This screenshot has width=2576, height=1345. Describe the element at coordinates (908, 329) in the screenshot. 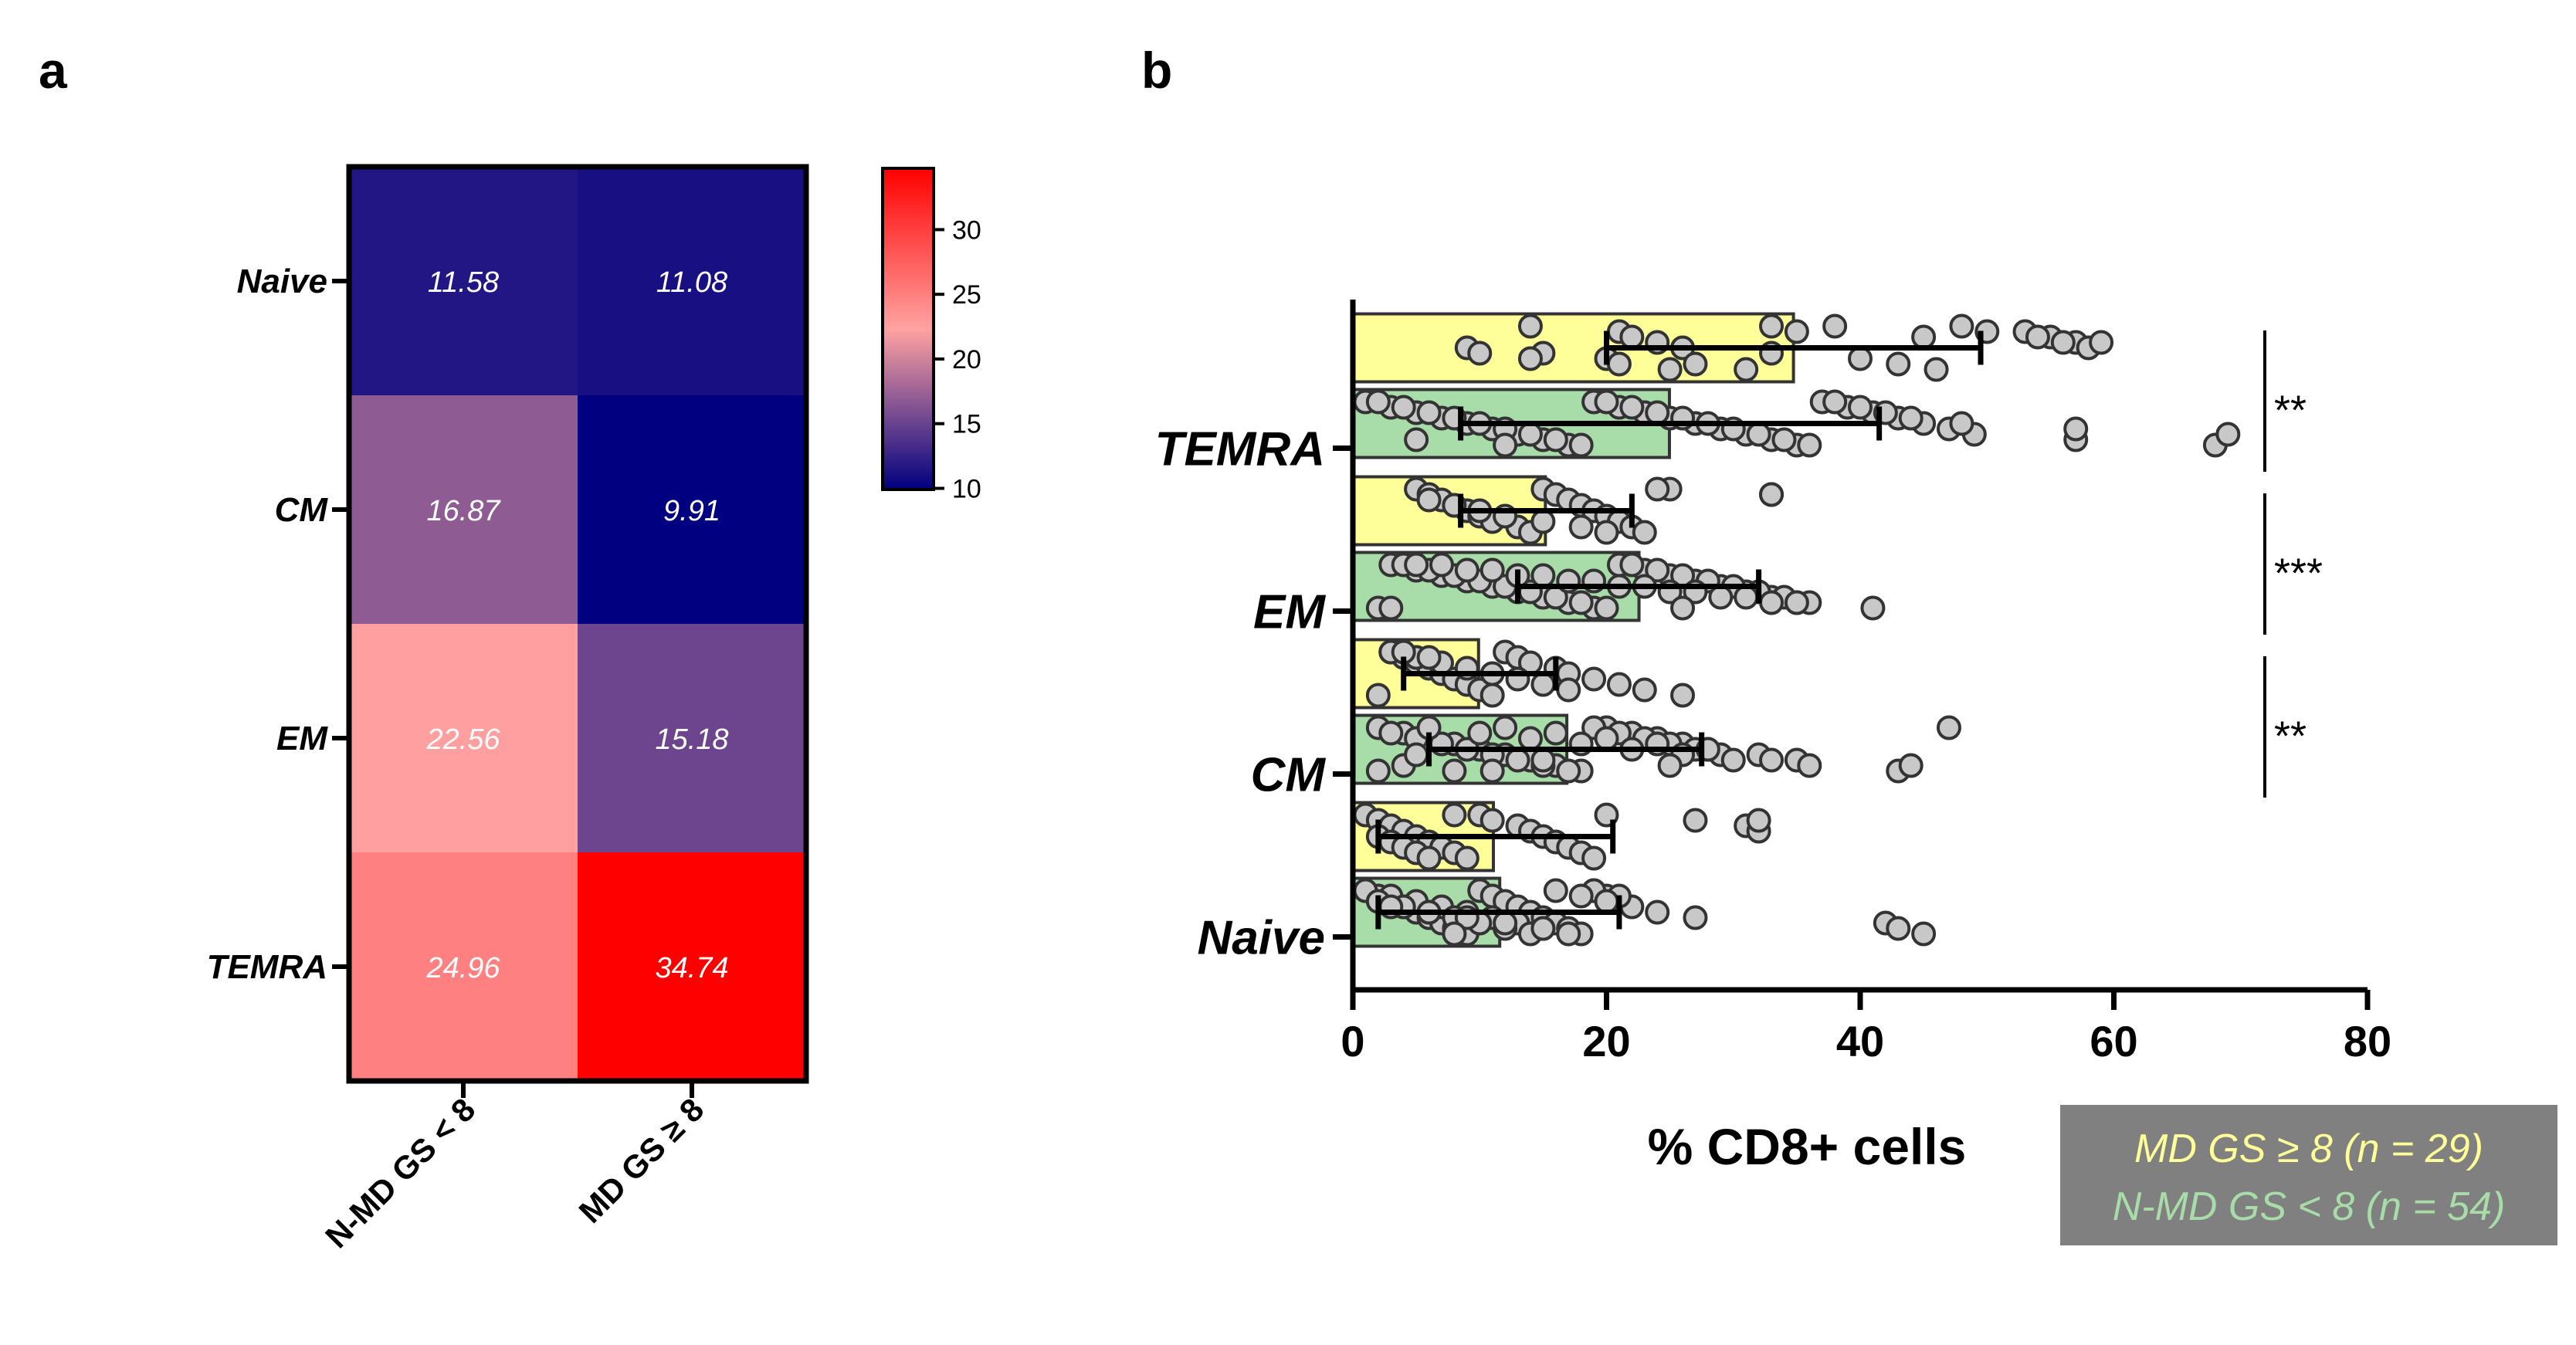

I see `colorbar-gradient` at that location.